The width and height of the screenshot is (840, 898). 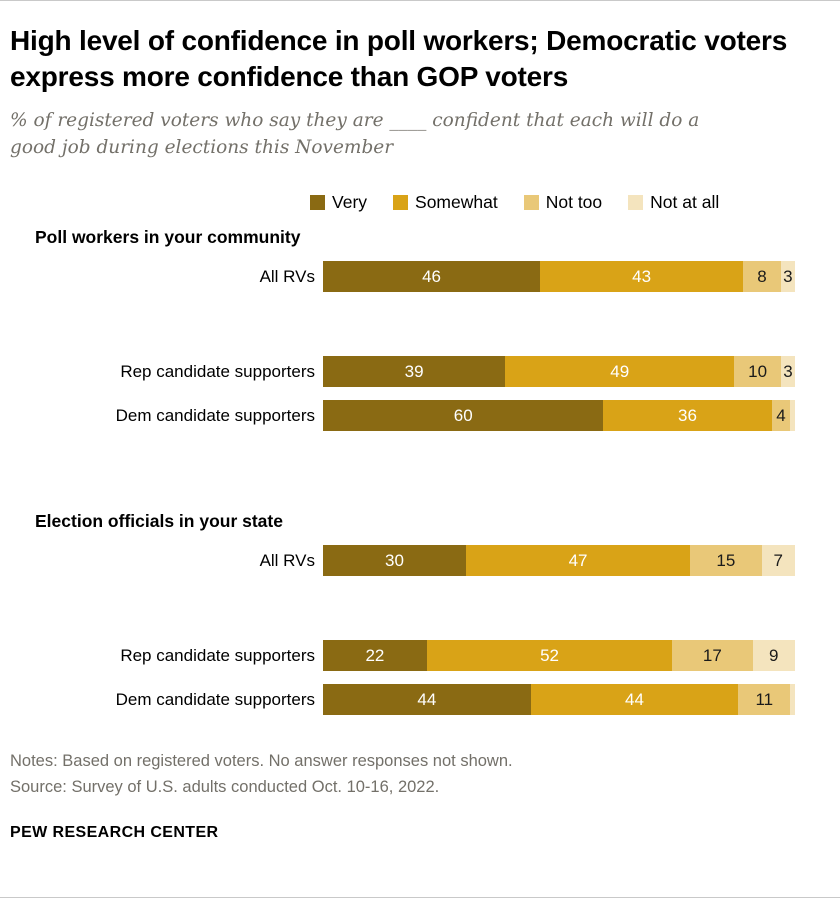 I want to click on legend-item-not-too: Not too, so click(x=563, y=202).